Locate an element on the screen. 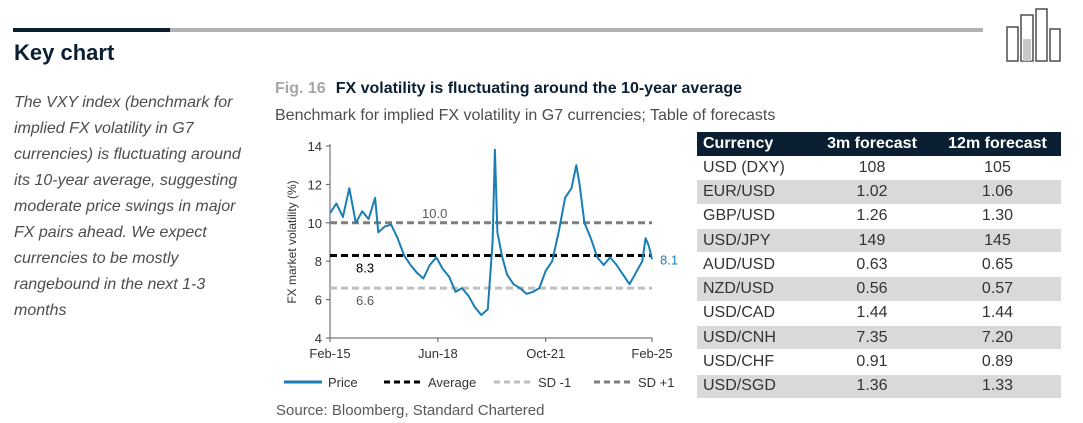  bar-chart-logo-icon is located at coordinates (1033, 35).